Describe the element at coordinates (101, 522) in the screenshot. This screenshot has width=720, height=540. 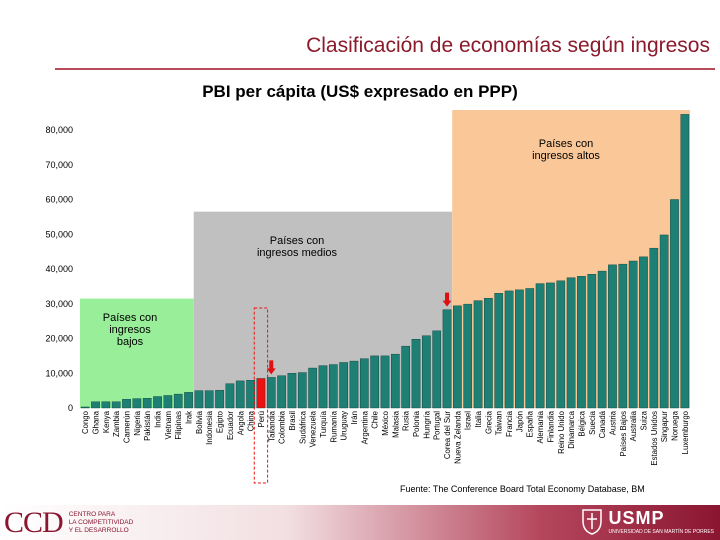
I see `ccd-line: LA COMPETITIVIDAD` at that location.